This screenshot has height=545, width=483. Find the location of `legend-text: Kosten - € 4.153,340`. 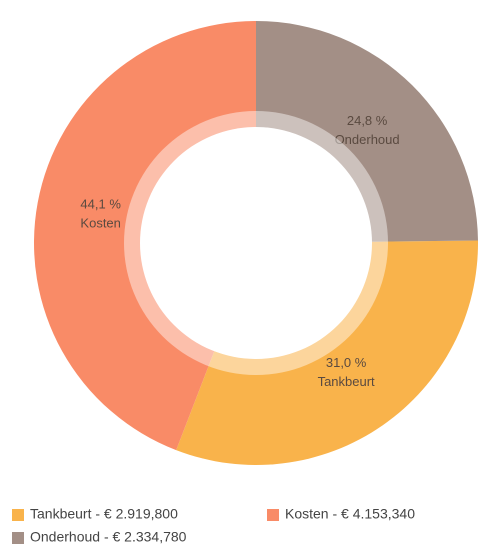

legend-text: Kosten - € 4.153,340 is located at coordinates (350, 514).